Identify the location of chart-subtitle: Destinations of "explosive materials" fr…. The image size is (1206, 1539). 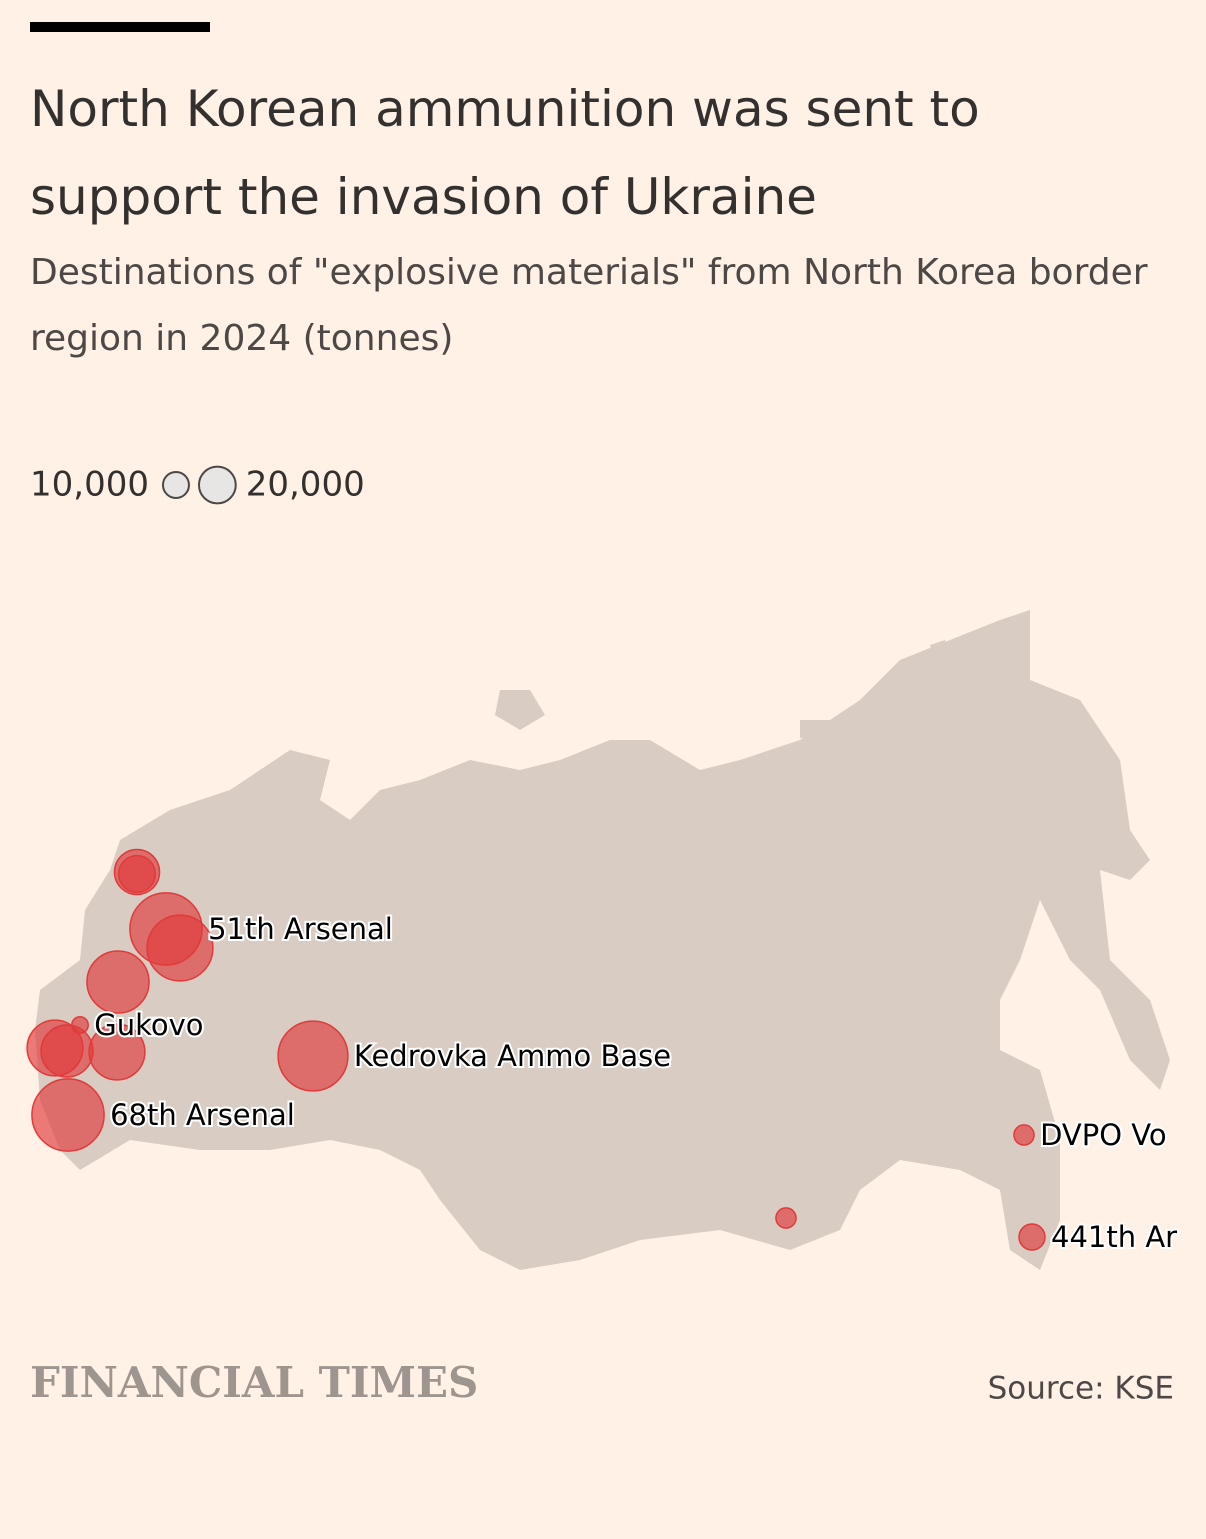
(589, 305).